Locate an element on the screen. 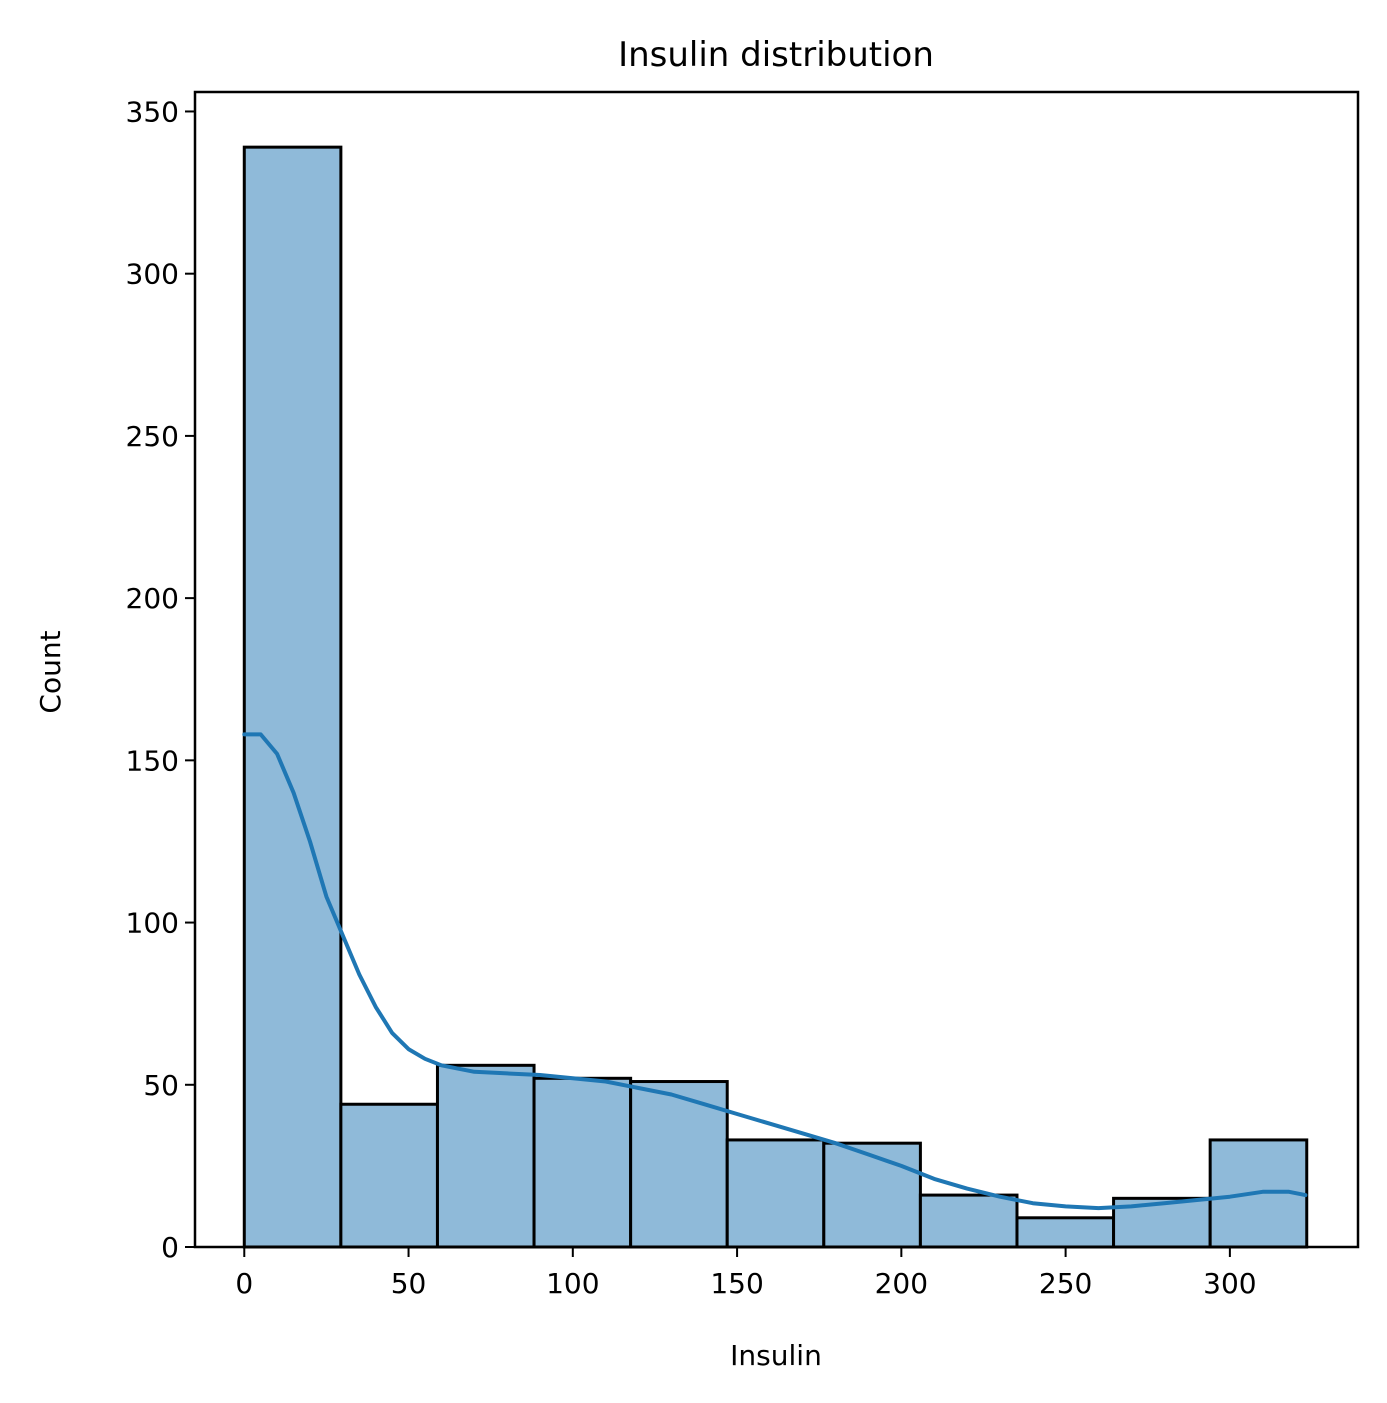 This screenshot has height=1403, width=1387. x-tick-label: 100 is located at coordinates (572, 1283).